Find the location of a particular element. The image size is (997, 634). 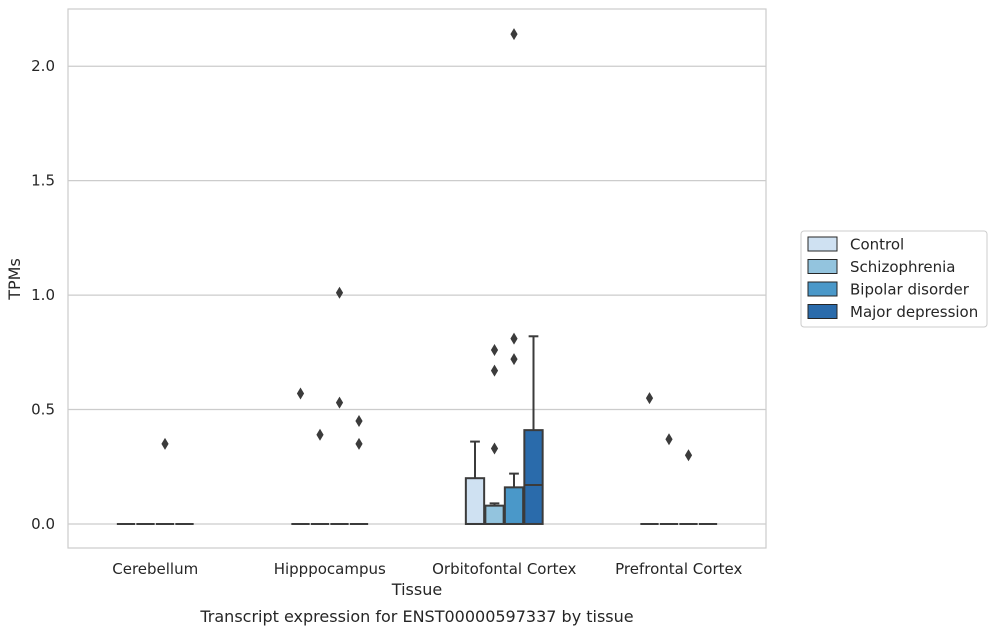

box-schizophrenia is located at coordinates (494, 513).